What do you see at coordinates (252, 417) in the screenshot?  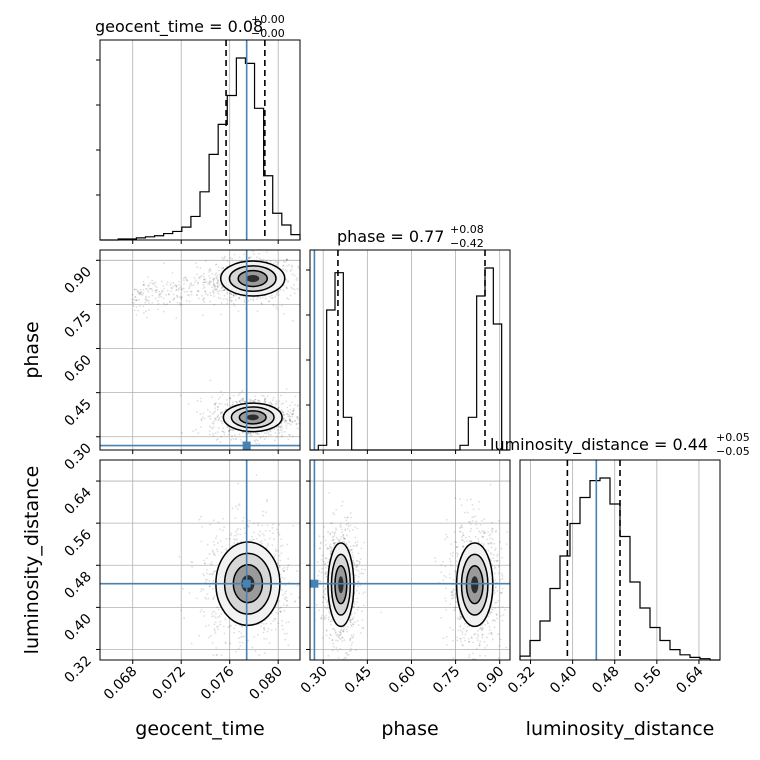 I see `contour-line` at bounding box center [252, 417].